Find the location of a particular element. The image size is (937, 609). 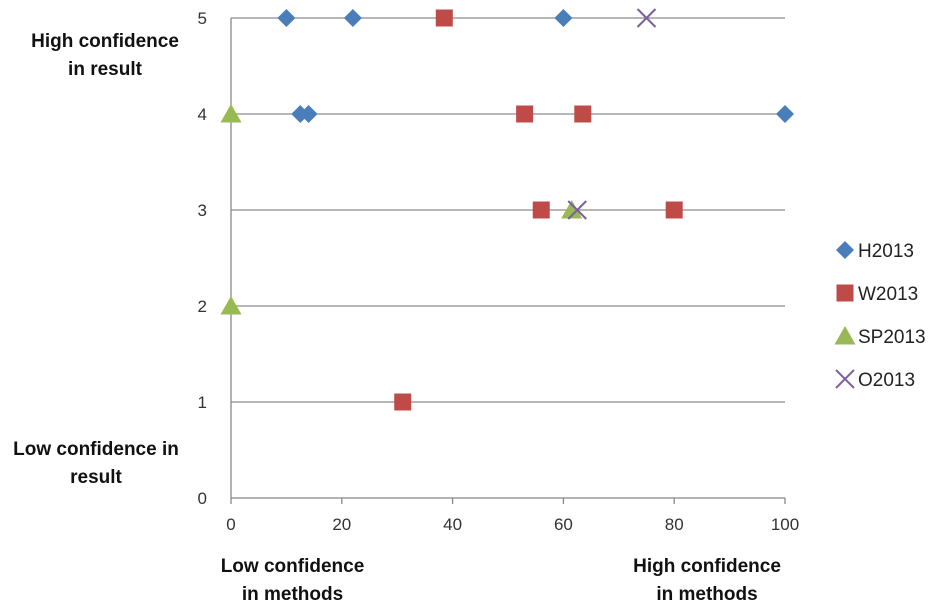

y-low-line-1: Low confidence in is located at coordinates (96, 449).